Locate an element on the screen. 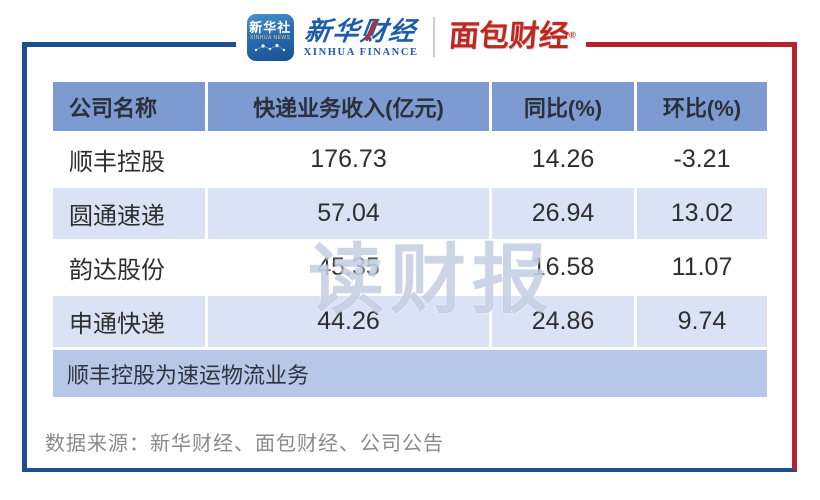 The image size is (820, 500). cell-yoy: 14.26 is located at coordinates (563, 159).